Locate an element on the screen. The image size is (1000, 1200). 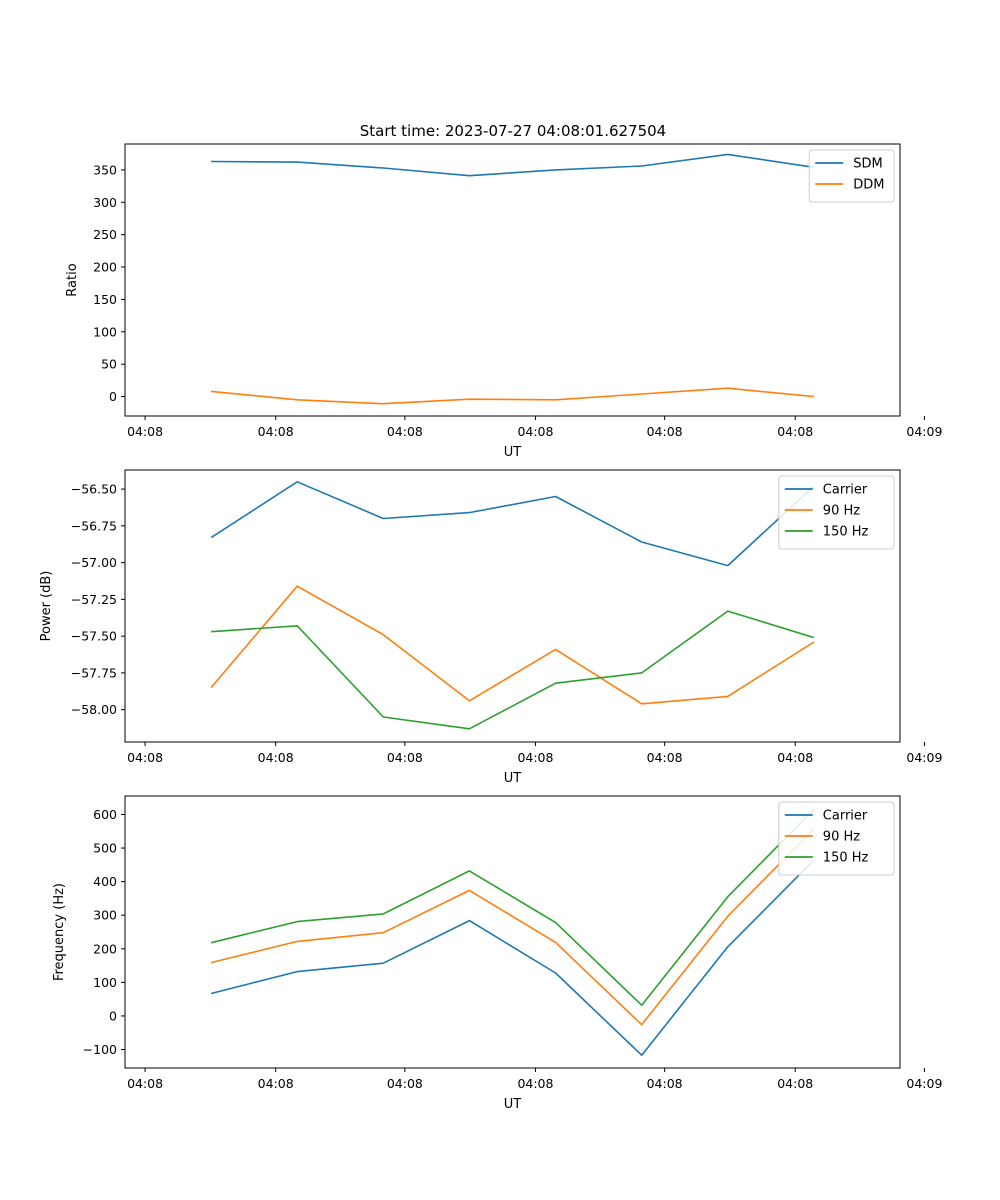
legend: SDM DDM is located at coordinates (851, 176).